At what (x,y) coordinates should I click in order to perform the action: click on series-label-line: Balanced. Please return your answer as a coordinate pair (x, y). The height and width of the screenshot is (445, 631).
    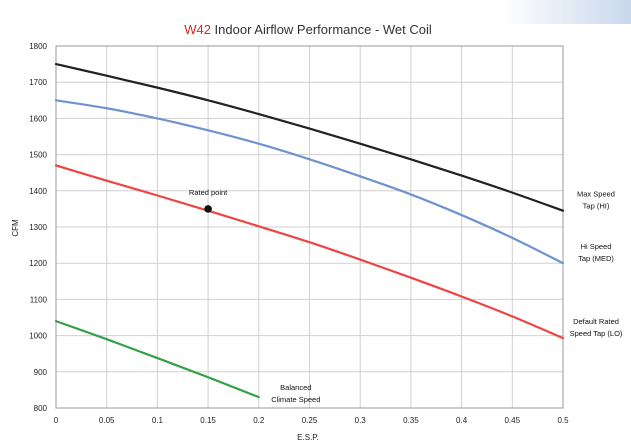
    Looking at the image, I should click on (295, 387).